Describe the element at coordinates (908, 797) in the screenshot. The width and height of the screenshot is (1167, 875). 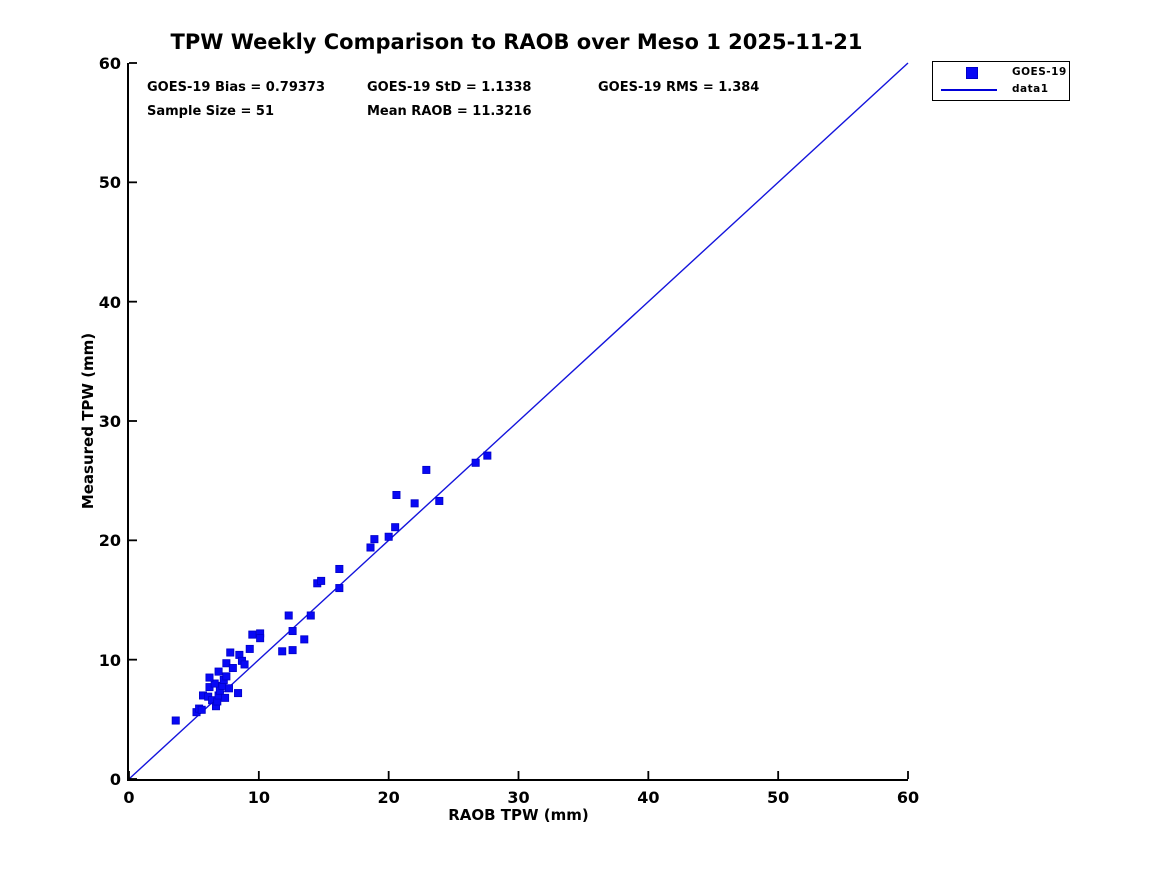
I see `x-tick-label: 60` at that location.